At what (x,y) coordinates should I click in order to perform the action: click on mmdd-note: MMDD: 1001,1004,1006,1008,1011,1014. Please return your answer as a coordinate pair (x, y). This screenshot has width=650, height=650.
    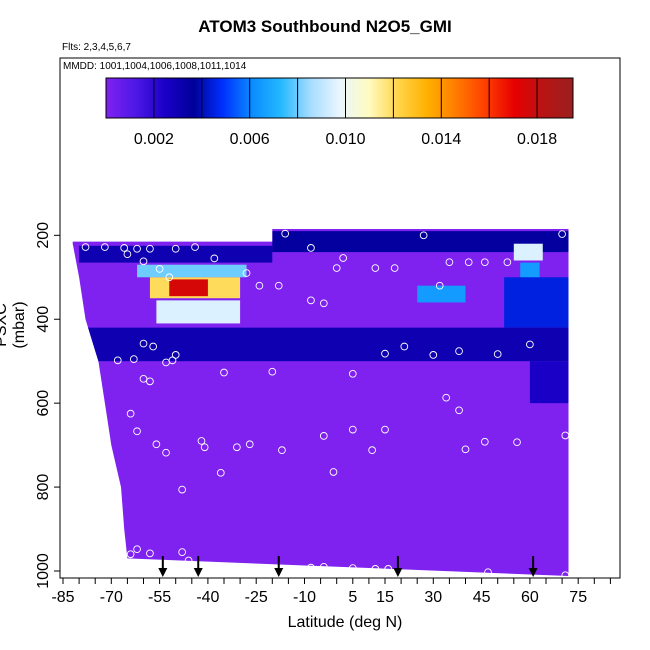
    Looking at the image, I should click on (155, 66).